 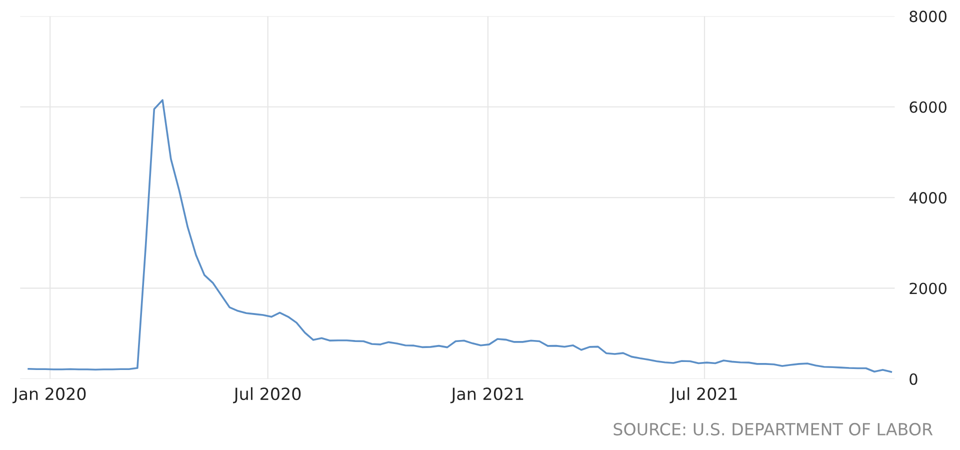 I want to click on x-tick-label: Jul 2020, so click(x=267, y=395).